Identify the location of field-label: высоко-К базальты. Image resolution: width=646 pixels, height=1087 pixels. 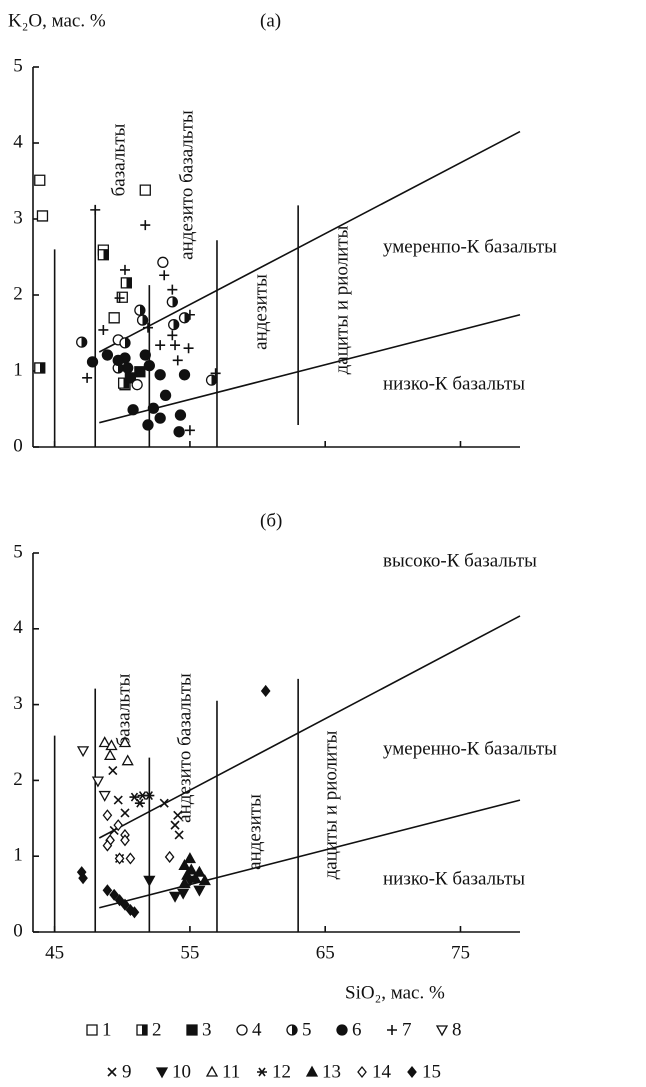
(460, 560).